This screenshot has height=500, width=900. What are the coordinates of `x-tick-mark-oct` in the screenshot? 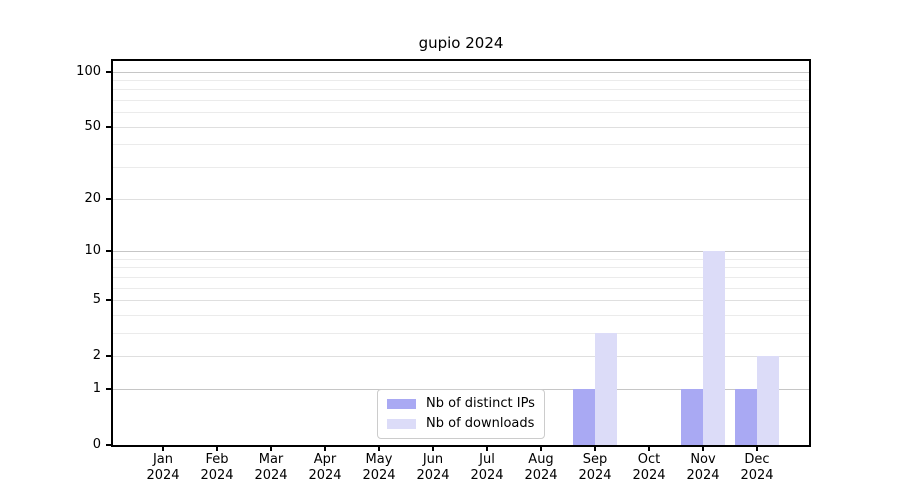 It's located at (649, 448).